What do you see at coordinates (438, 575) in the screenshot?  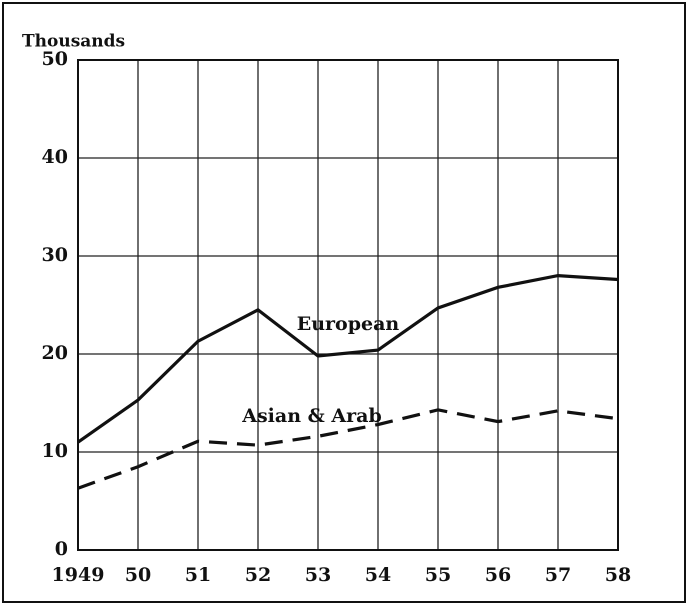 I see `x-tick-label: 55` at bounding box center [438, 575].